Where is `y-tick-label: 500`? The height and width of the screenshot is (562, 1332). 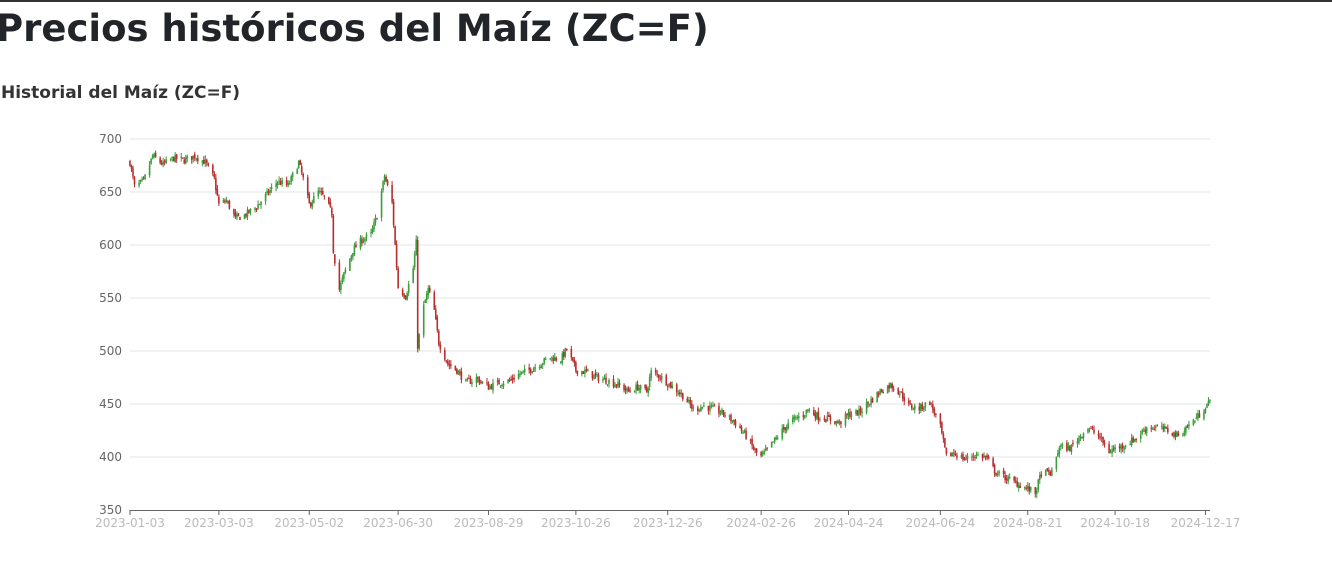 y-tick-label: 500 is located at coordinates (110, 351).